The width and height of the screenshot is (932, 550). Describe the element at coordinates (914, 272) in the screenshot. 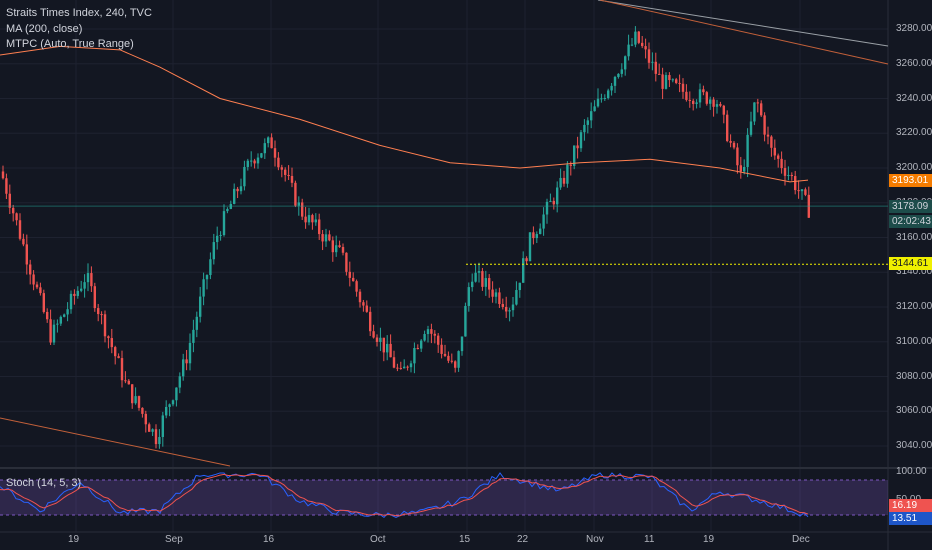

I see `price-tick-label: 3140.00` at that location.